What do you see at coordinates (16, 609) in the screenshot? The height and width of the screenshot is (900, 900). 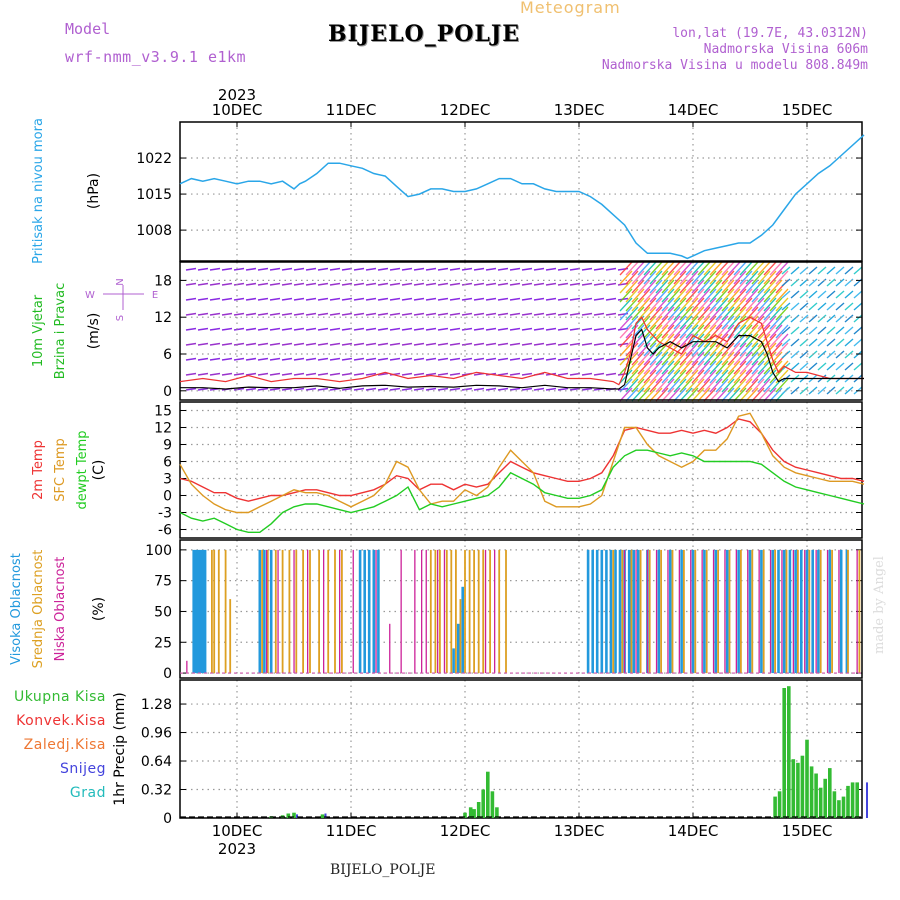 I see `cloud-axis-label-1: Visoka Oblacnost` at bounding box center [16, 609].